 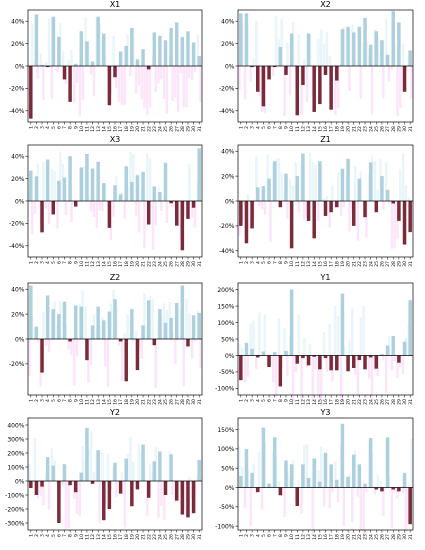 What do you see at coordinates (325, 412) in the screenshot?
I see `chart-title: Y3` at bounding box center [325, 412].